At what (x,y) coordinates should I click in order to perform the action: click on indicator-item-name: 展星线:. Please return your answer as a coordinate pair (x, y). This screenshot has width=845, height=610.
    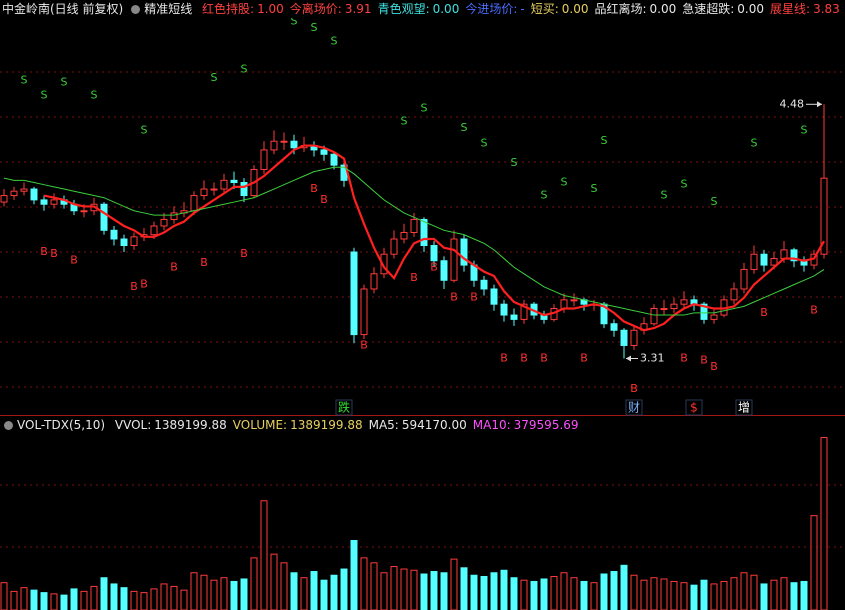
    Looking at the image, I should click on (790, 9).